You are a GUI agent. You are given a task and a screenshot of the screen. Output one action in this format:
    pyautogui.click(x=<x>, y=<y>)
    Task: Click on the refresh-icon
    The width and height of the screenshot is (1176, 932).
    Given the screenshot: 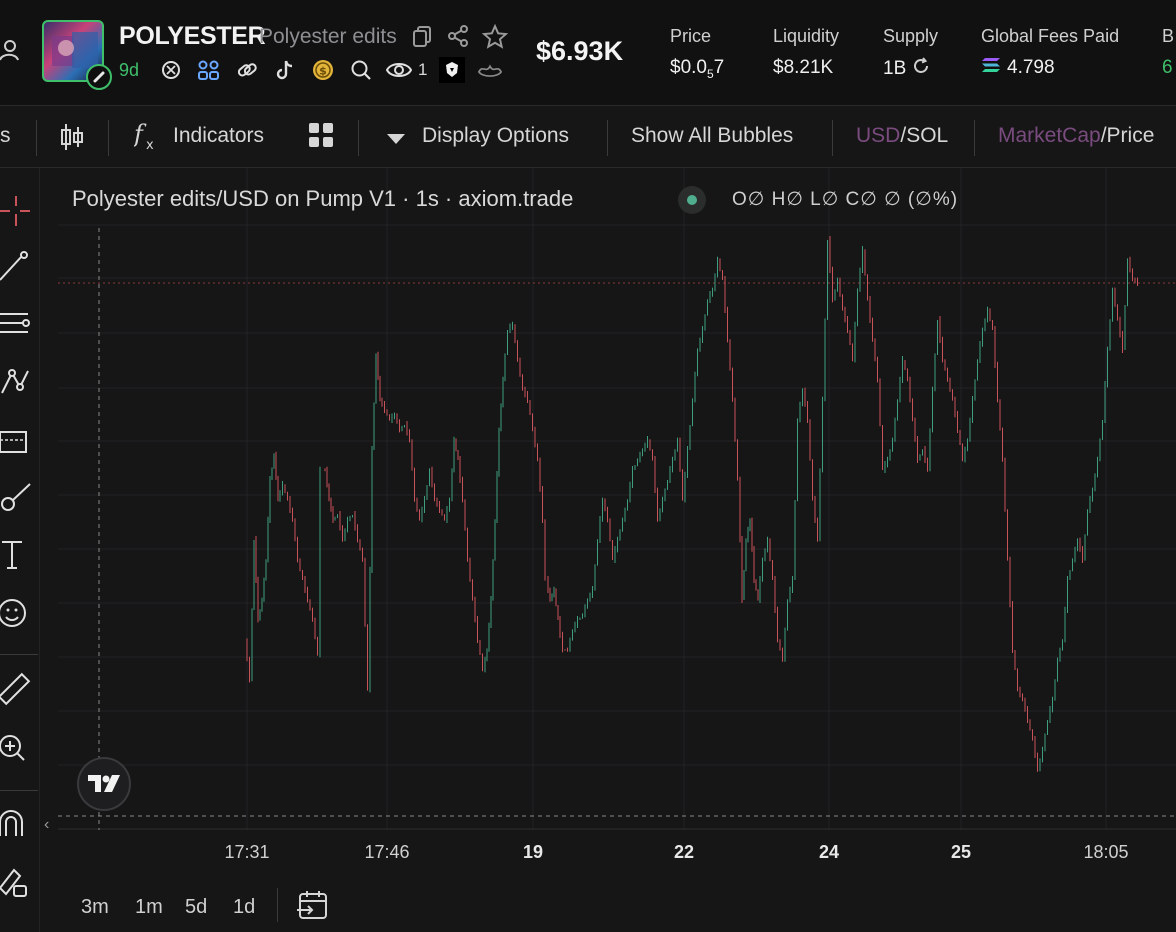 What is the action you would take?
    pyautogui.click(x=921, y=69)
    